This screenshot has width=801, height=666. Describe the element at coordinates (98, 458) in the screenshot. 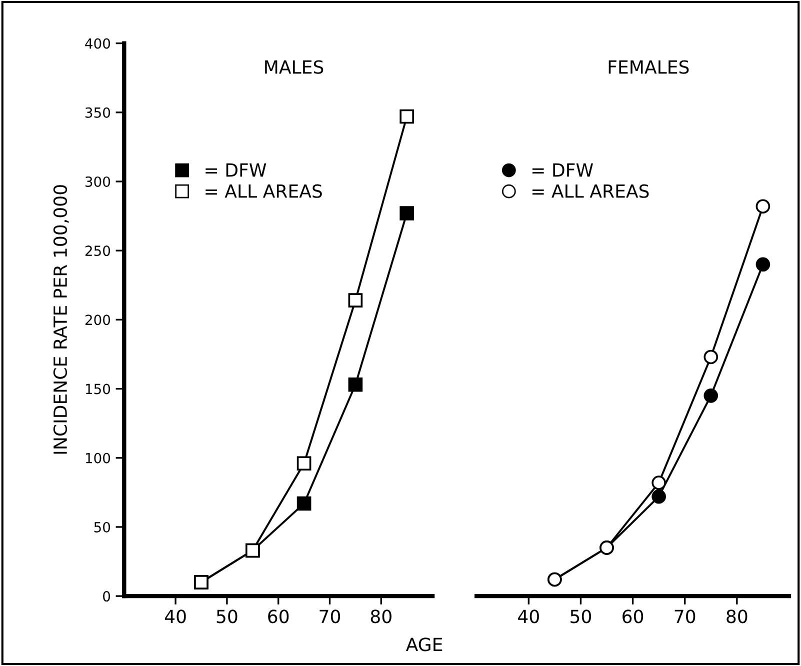

I see `y-tick-label: 100` at that location.